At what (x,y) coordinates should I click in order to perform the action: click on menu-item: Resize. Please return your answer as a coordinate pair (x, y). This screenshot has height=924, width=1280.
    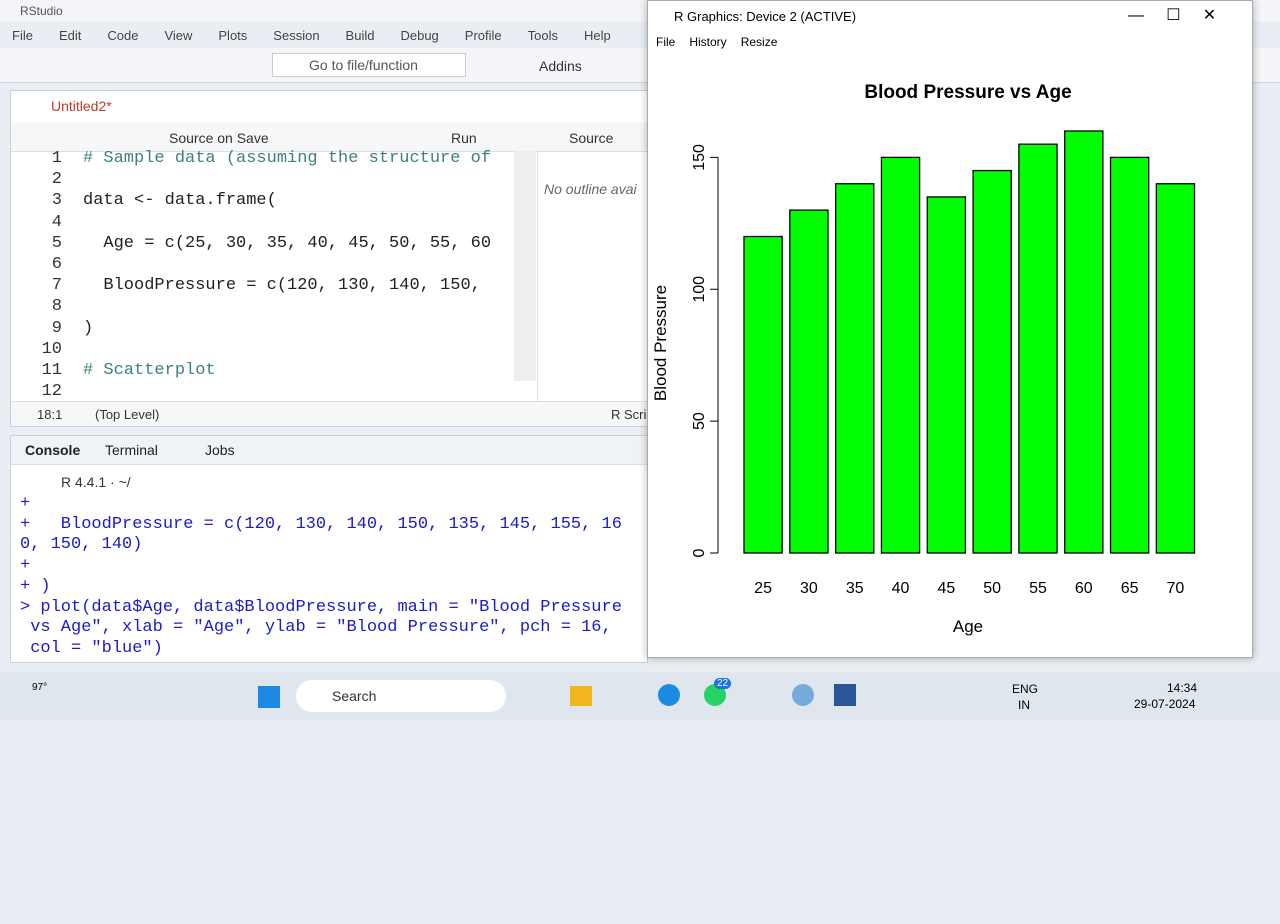
    Looking at the image, I should click on (759, 42).